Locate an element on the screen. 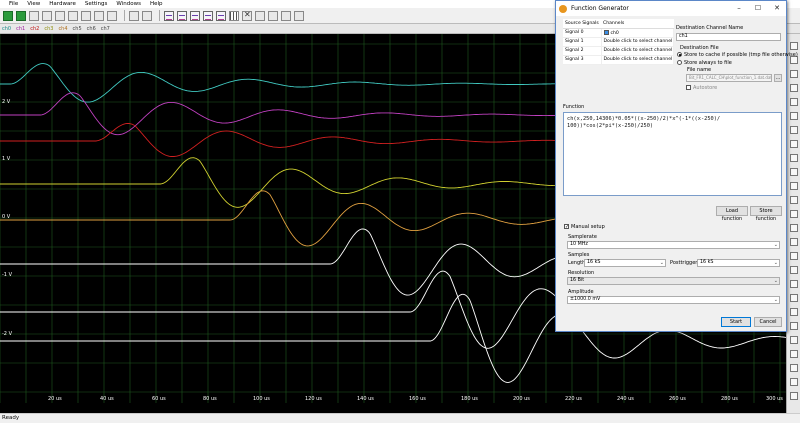  manual-setup-option: ✓ Manual setup is located at coordinates (584, 227).